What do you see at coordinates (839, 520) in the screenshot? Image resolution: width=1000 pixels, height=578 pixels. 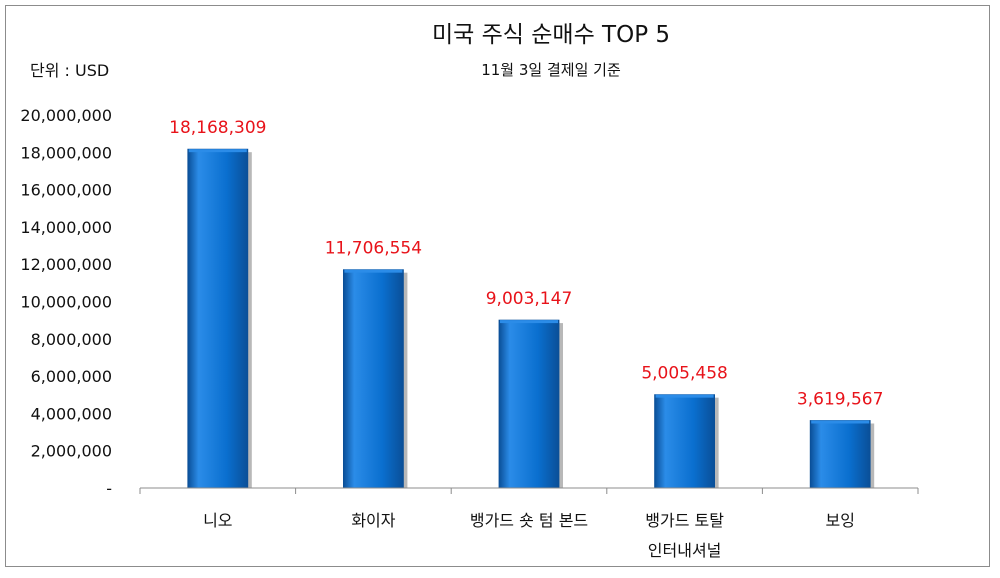 I see `x-category-label: 보잉` at bounding box center [839, 520].